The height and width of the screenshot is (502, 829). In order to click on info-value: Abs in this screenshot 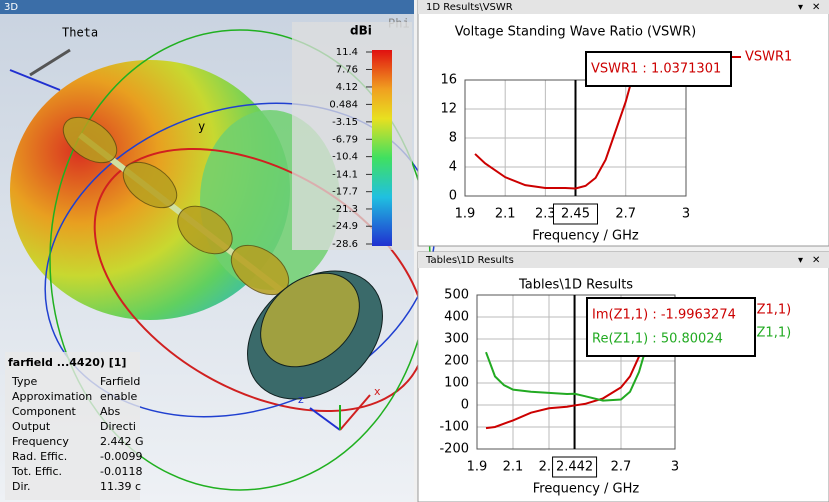, I will do `click(110, 411)`.